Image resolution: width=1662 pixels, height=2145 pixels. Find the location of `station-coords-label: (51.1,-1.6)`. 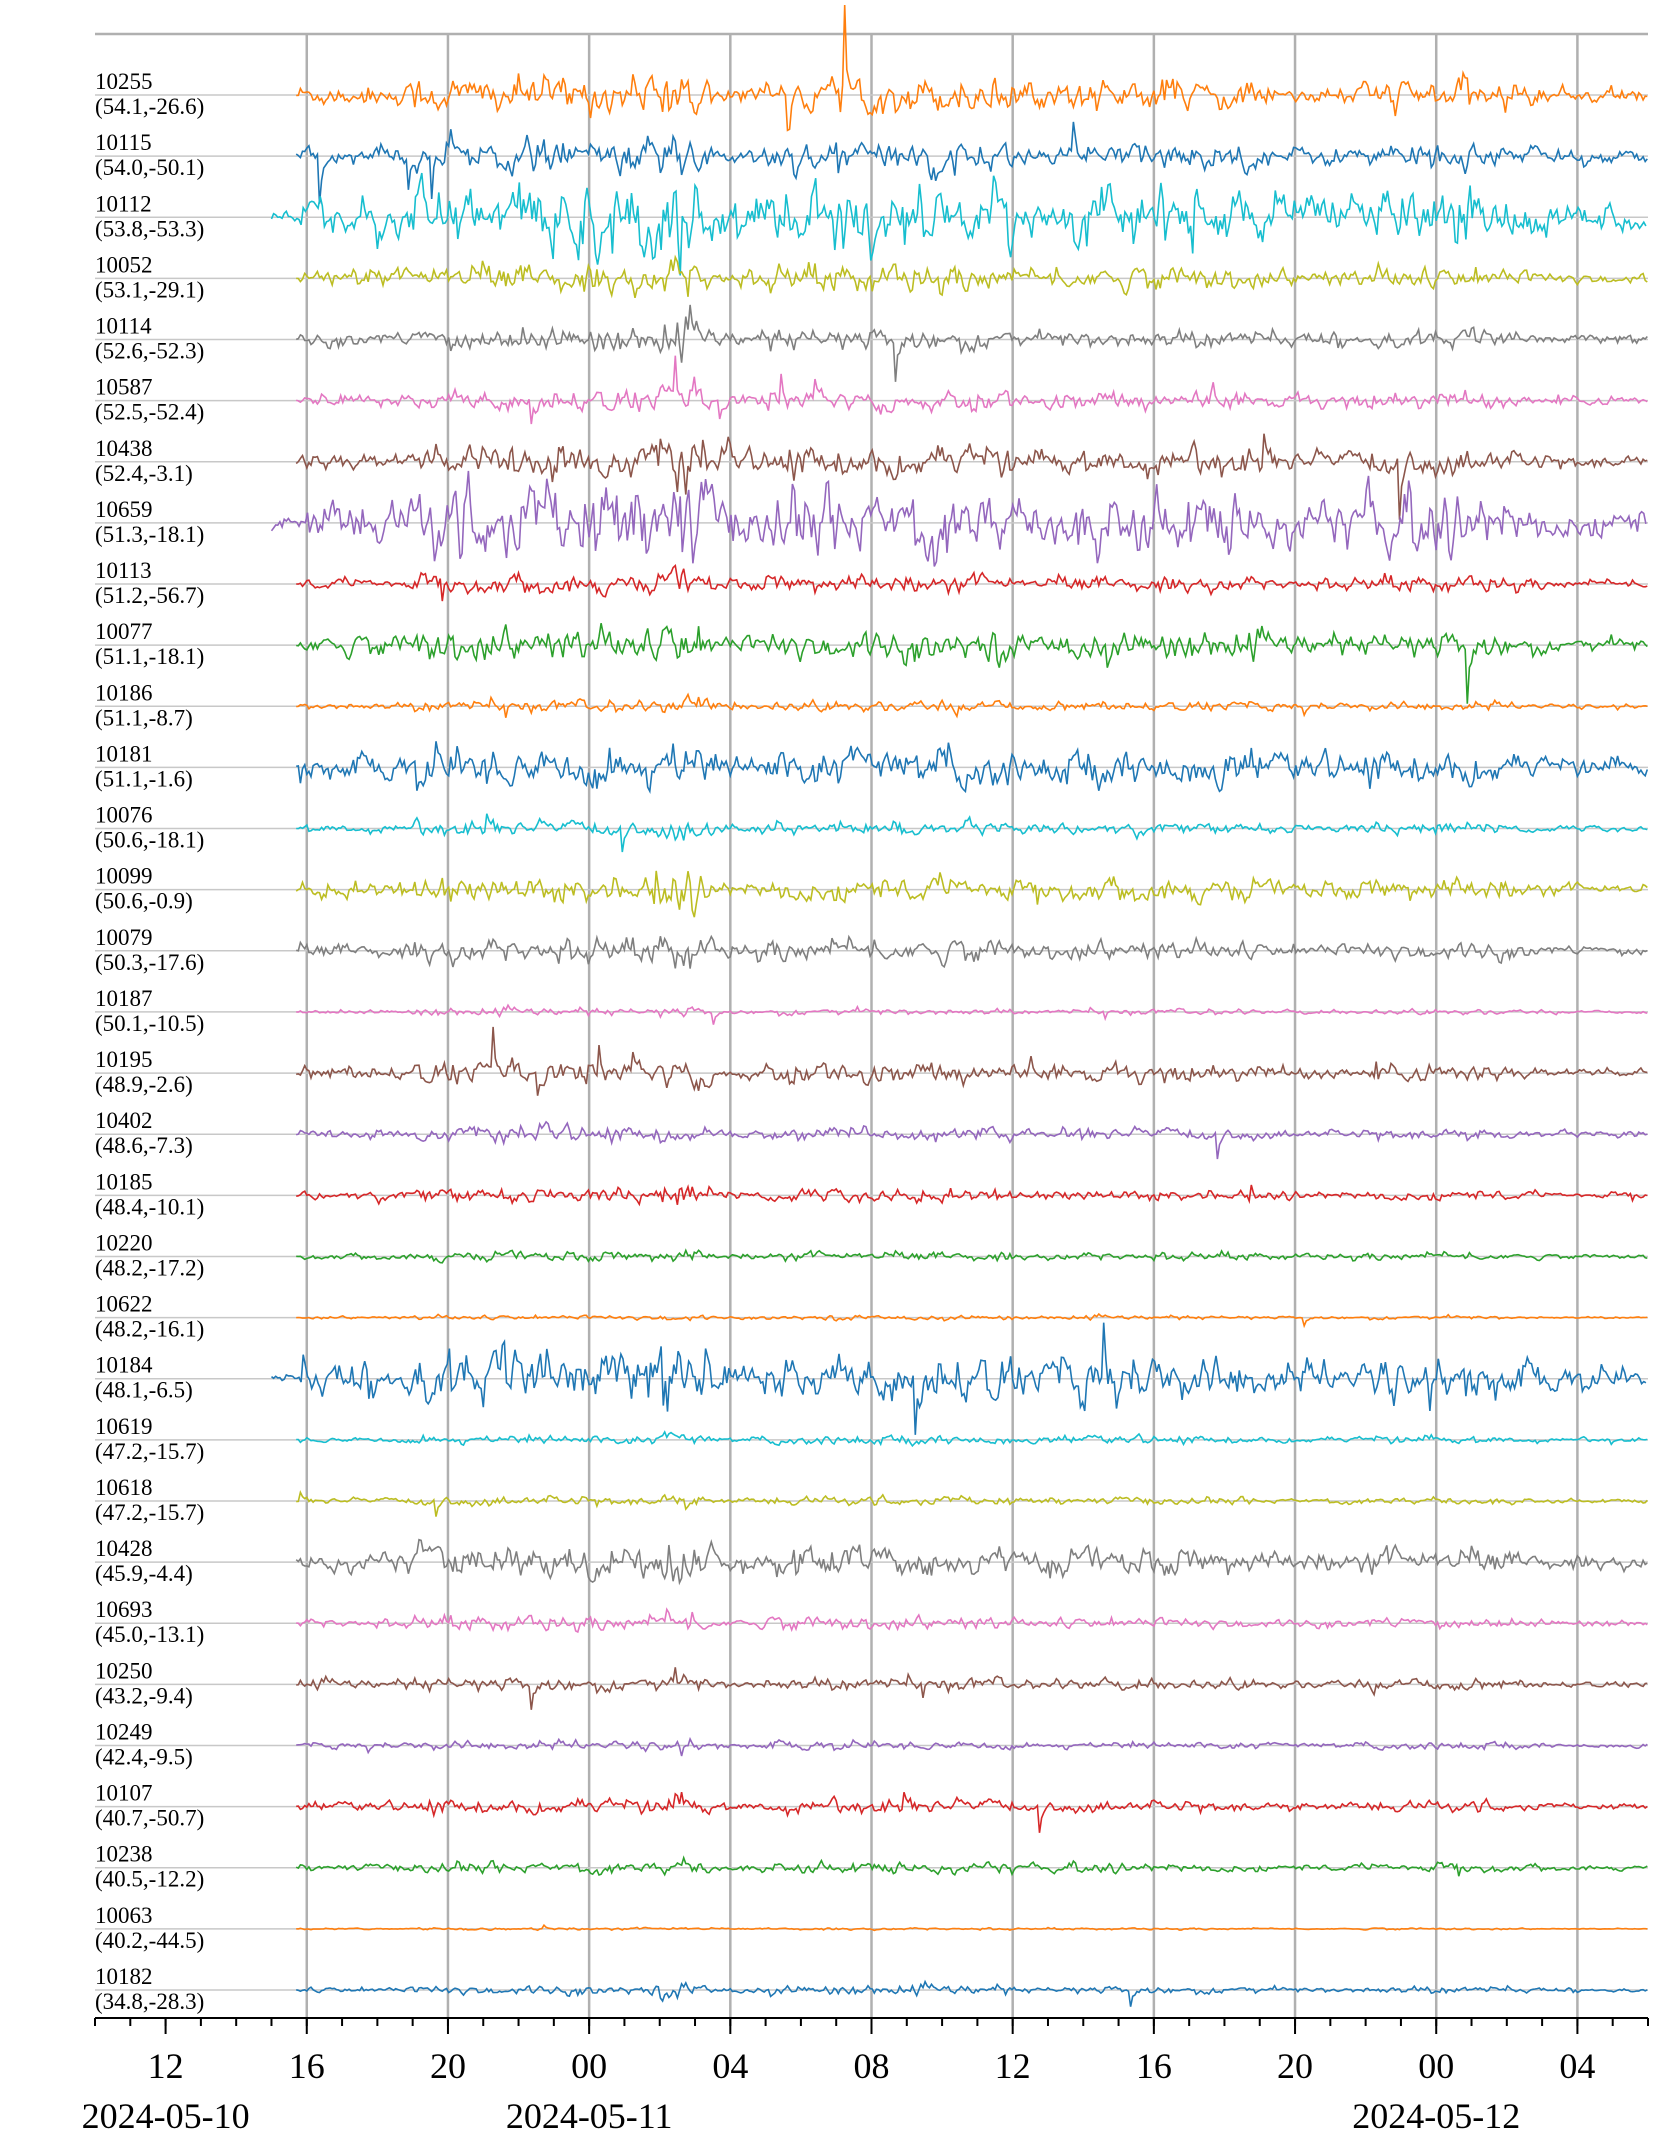

station-coords-label: (51.1,-1.6) is located at coordinates (144, 778).